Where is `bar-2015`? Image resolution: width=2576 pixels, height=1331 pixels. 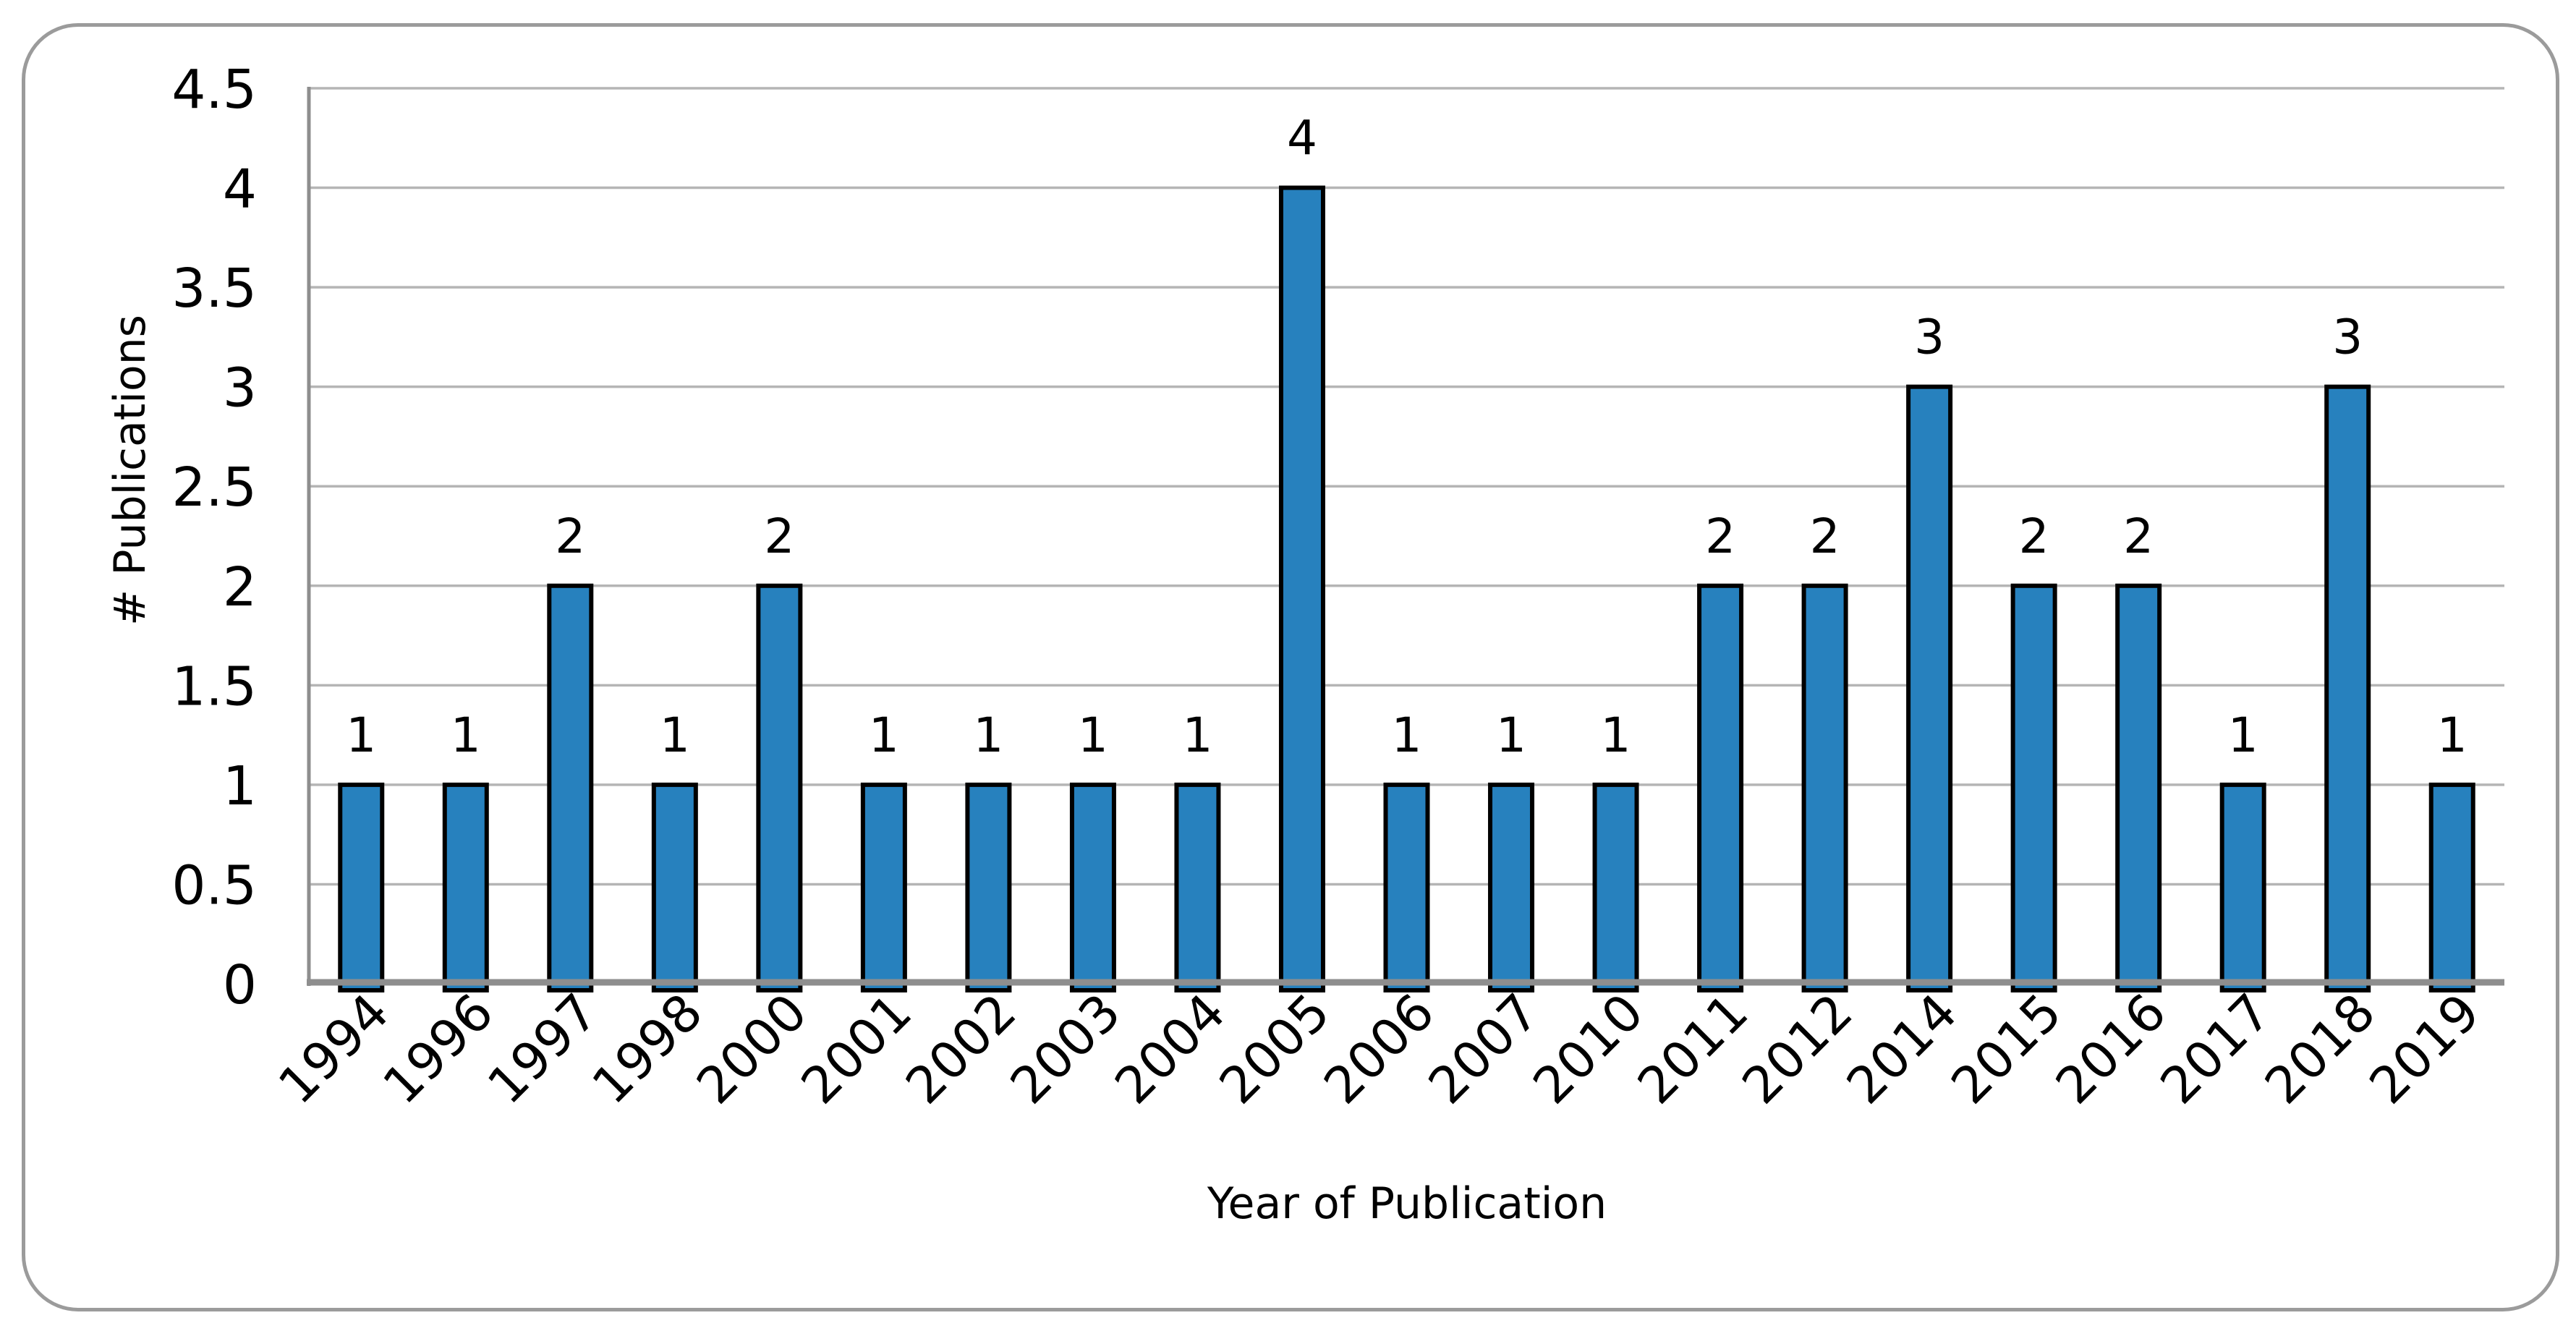
bar-2015 is located at coordinates (2033, 787).